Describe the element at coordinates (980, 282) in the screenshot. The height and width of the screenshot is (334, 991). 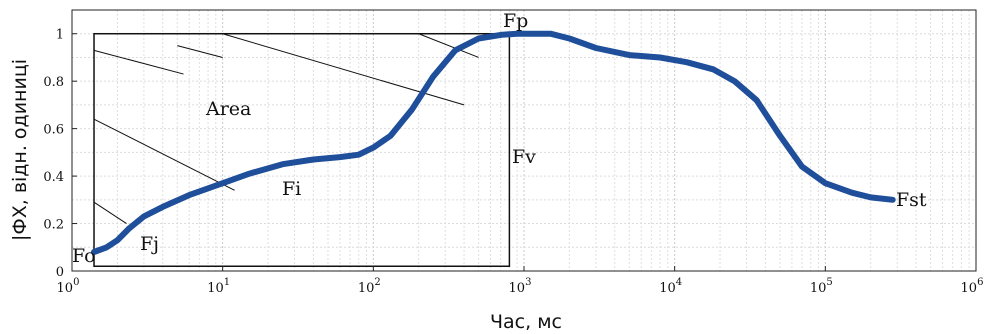
I see `x-tick-exponent: 6` at that location.